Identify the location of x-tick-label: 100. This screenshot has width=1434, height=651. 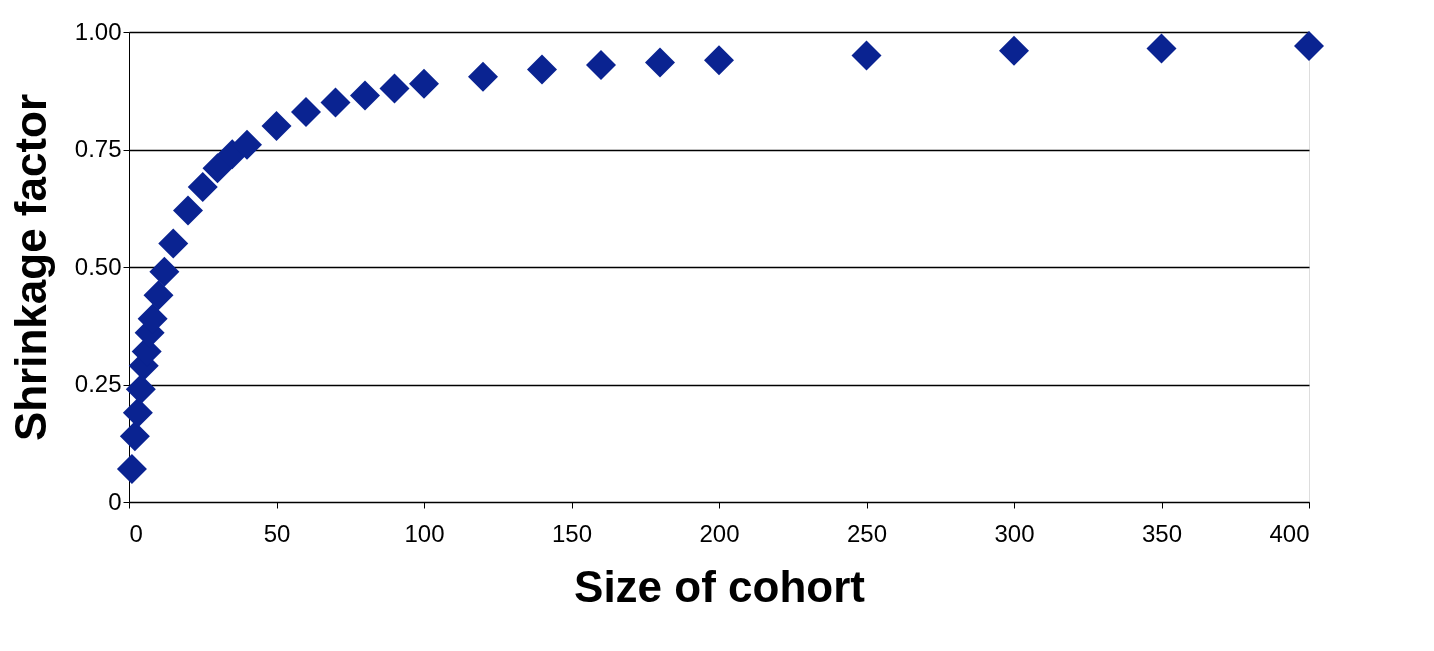
(424, 533).